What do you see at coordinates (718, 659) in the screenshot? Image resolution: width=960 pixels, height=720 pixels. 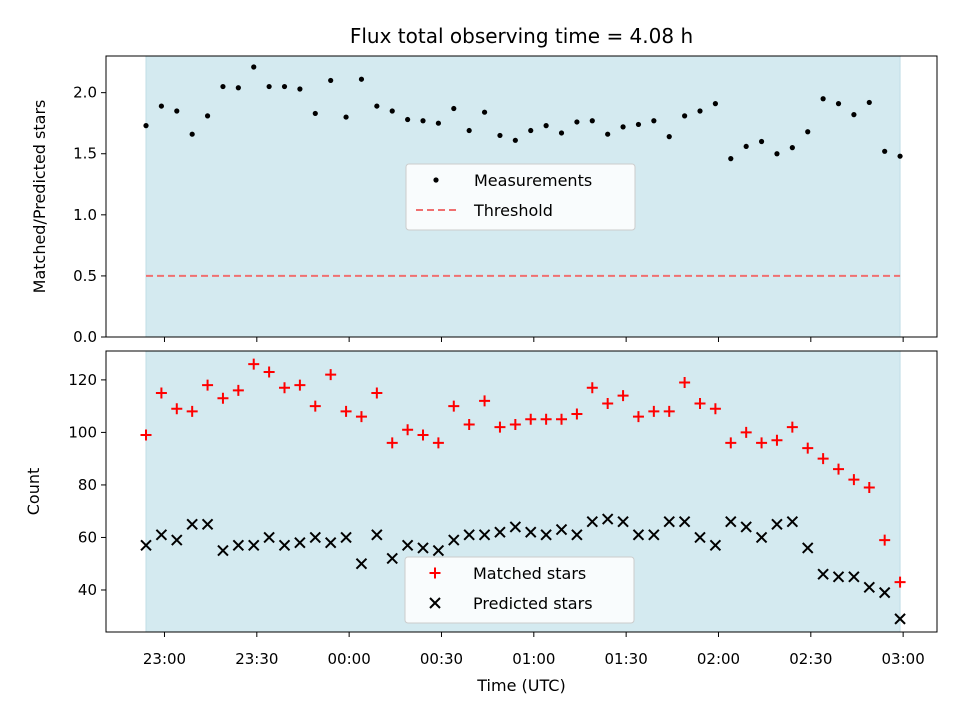 I see `x-tick-label: 02:00` at bounding box center [718, 659].